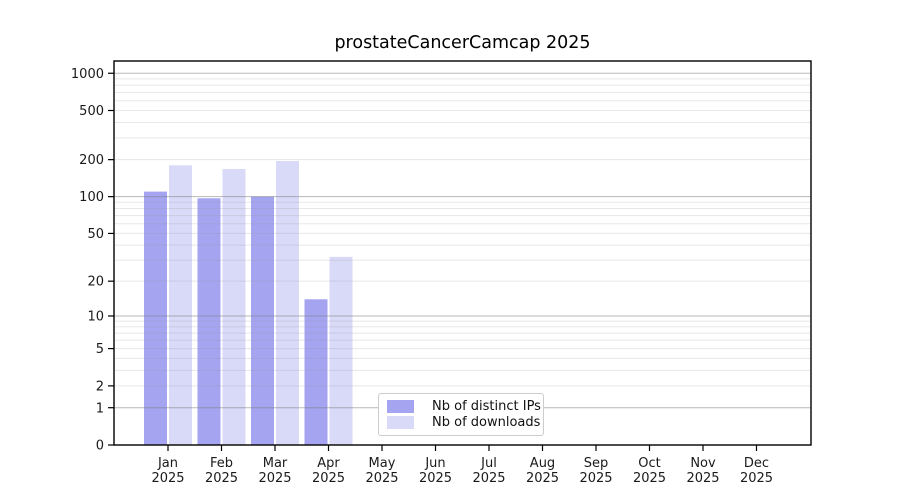 The width and height of the screenshot is (900, 500). What do you see at coordinates (595, 478) in the screenshot?
I see `x-tick-label-year-sep: 2025` at bounding box center [595, 478].